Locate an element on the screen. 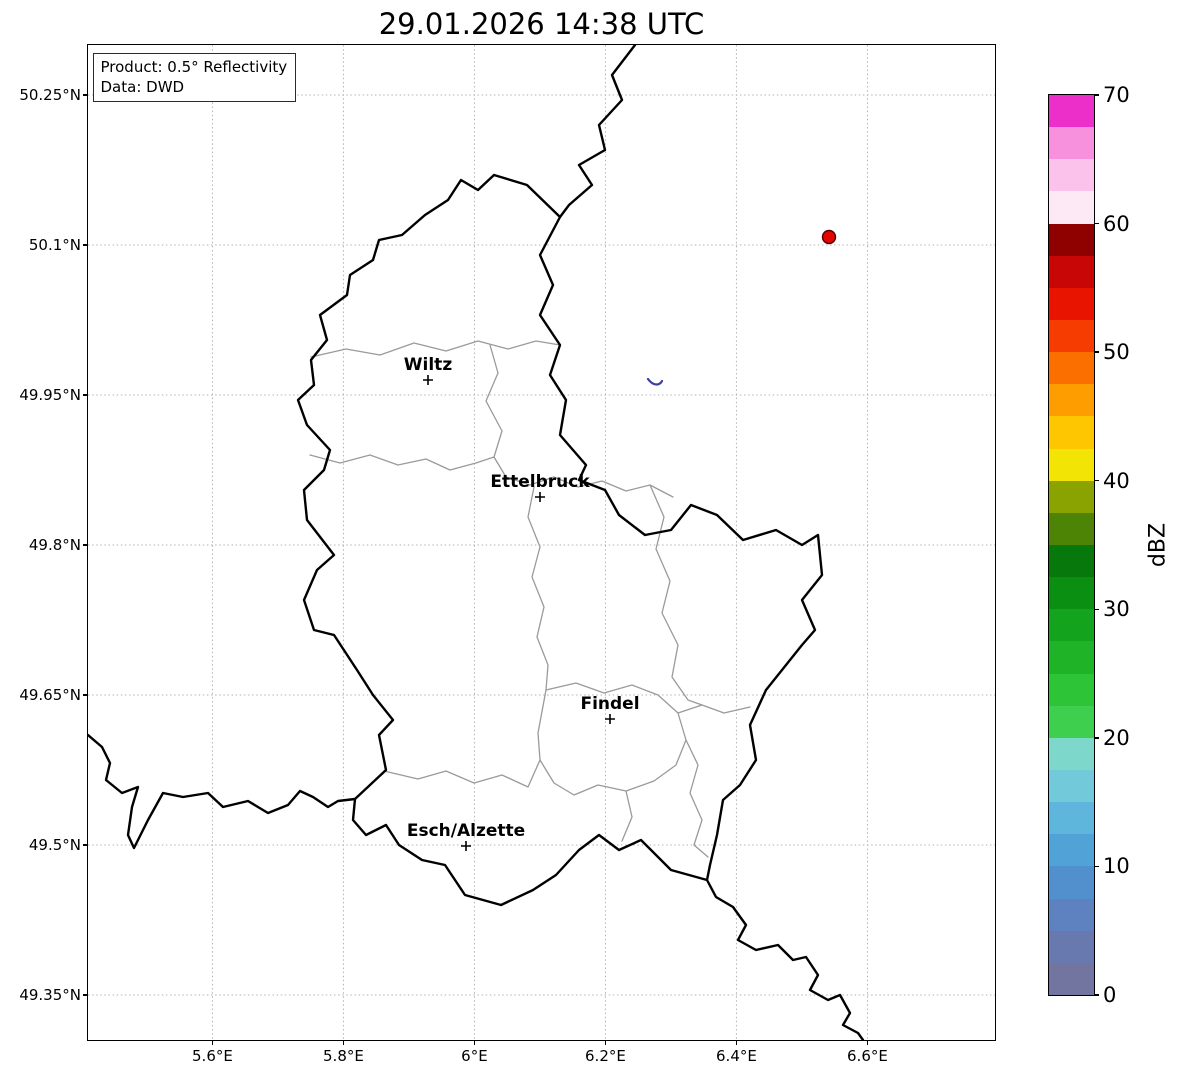  y-tick-label: 50.1°N is located at coordinates (54, 245).